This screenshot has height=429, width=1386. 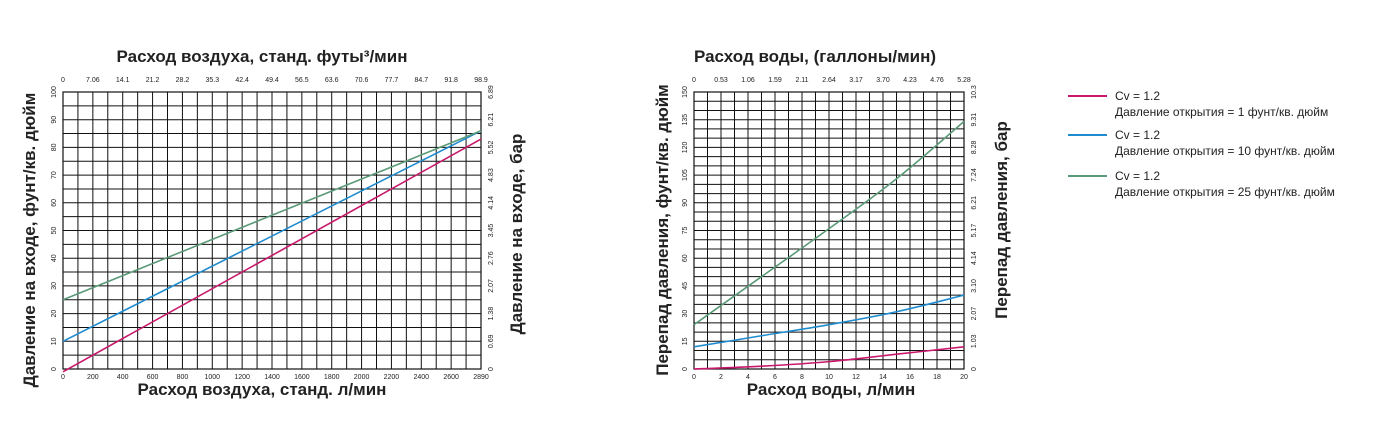 What do you see at coordinates (802, 377) in the screenshot?
I see `x-tick-label: 8` at bounding box center [802, 377].